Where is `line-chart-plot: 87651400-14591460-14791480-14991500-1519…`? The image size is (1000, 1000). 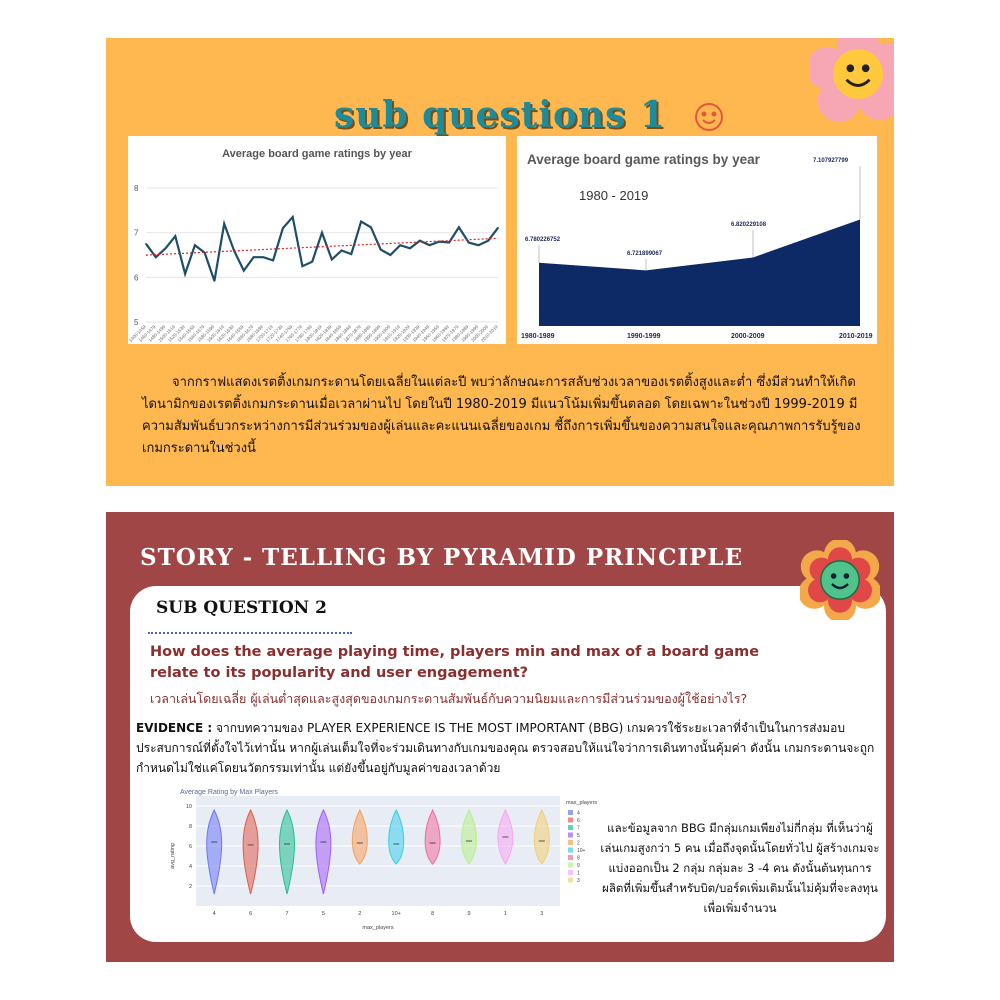
line-chart-plot: 87651400-14591460-14791480-14991500-1519… is located at coordinates (313, 263).